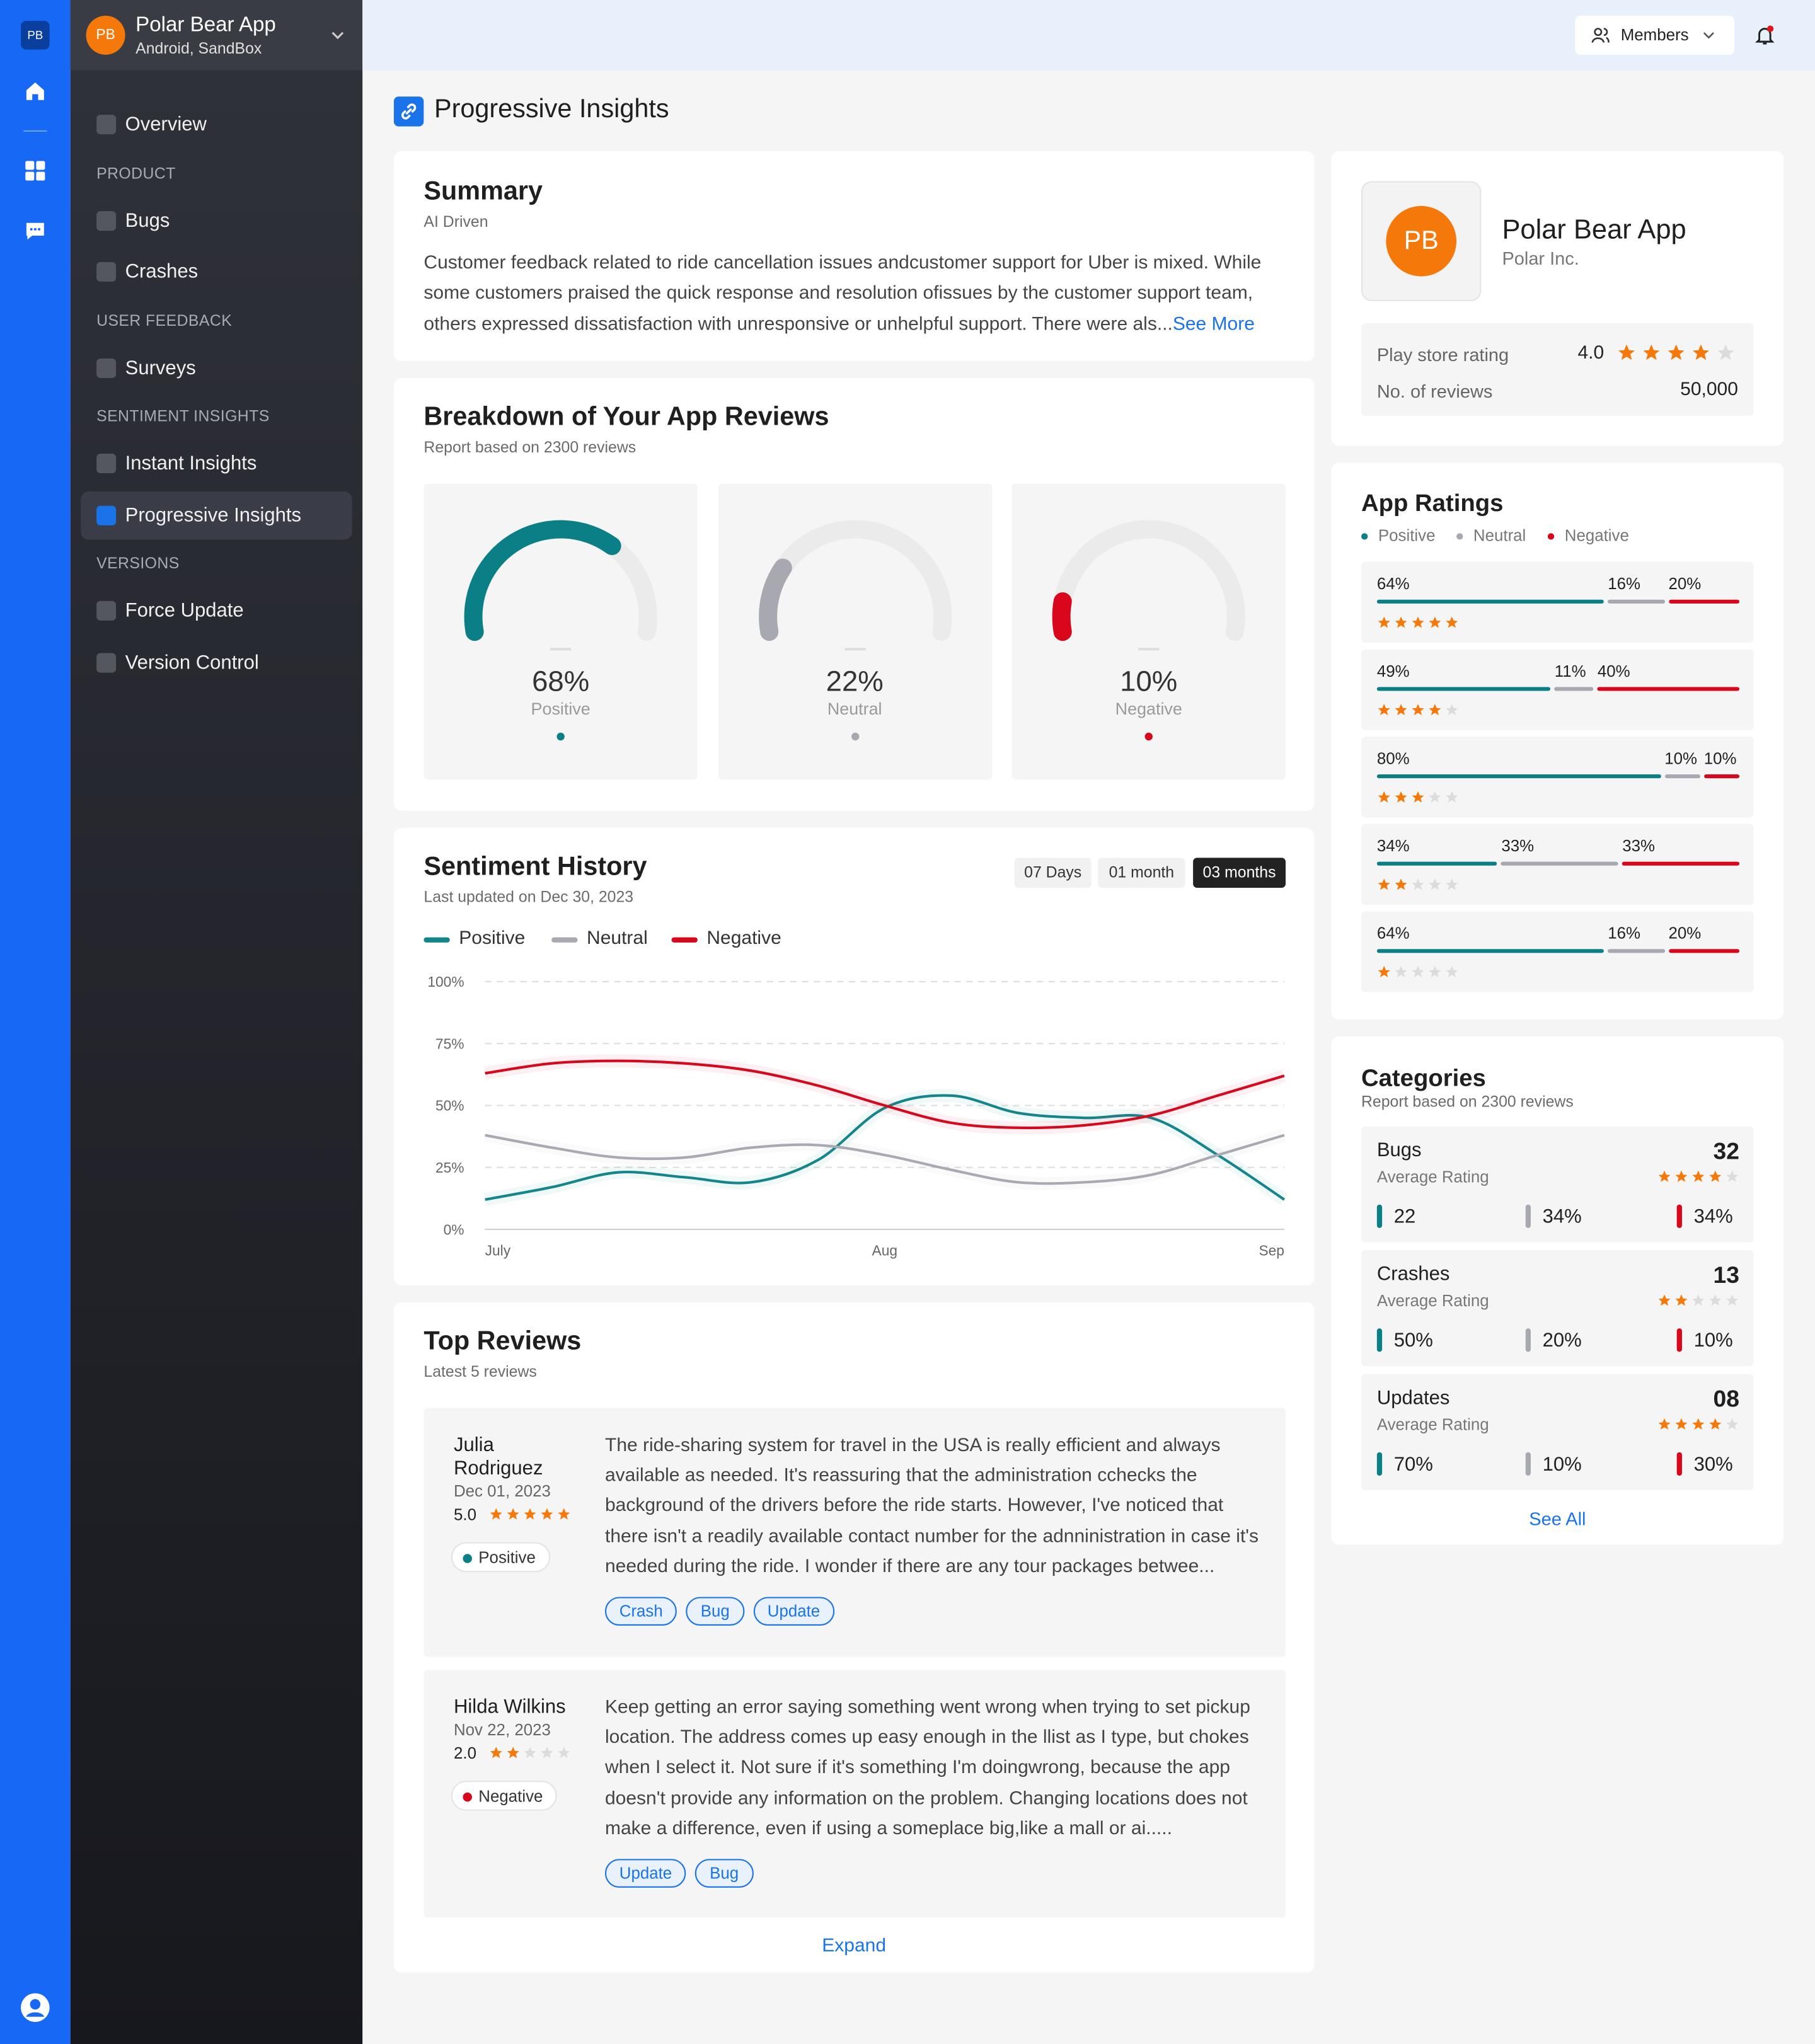 The height and width of the screenshot is (2044, 1815). What do you see at coordinates (1142, 873) in the screenshot?
I see `range-button: 01 month` at bounding box center [1142, 873].